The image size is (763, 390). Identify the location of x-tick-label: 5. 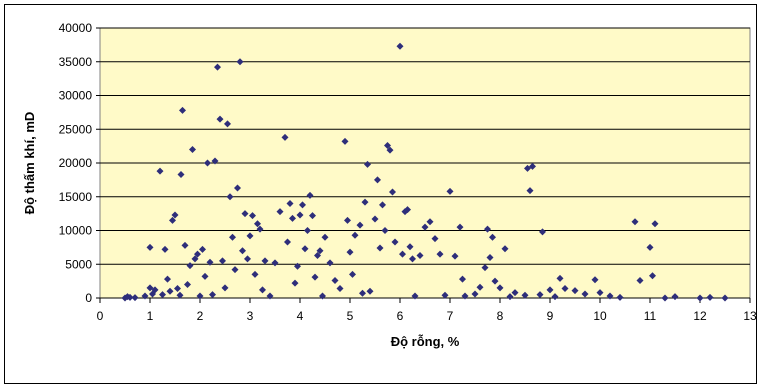
(350, 316).